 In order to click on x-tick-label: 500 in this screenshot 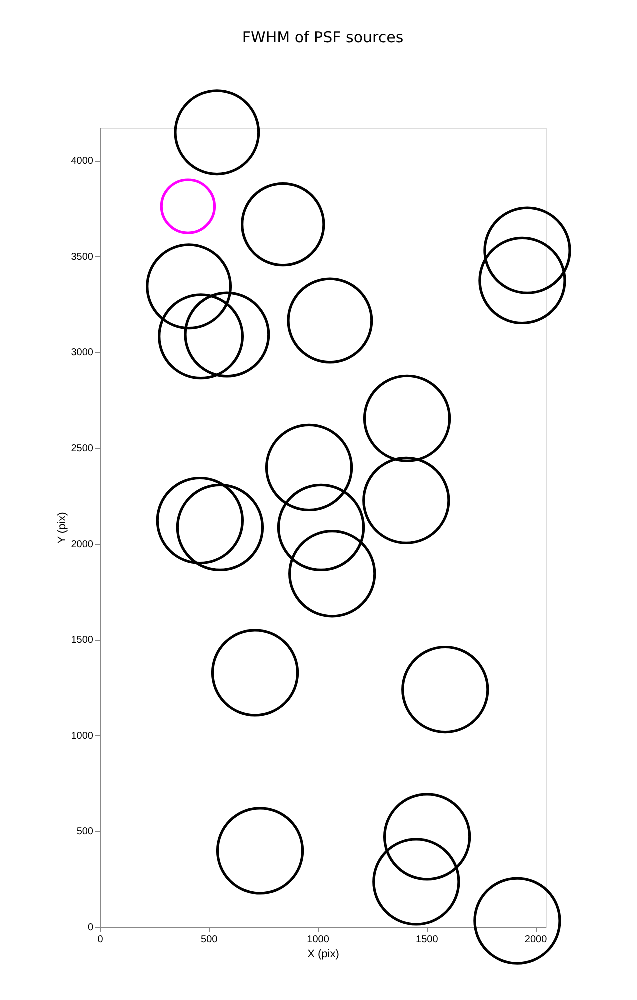, I will do `click(209, 940)`.